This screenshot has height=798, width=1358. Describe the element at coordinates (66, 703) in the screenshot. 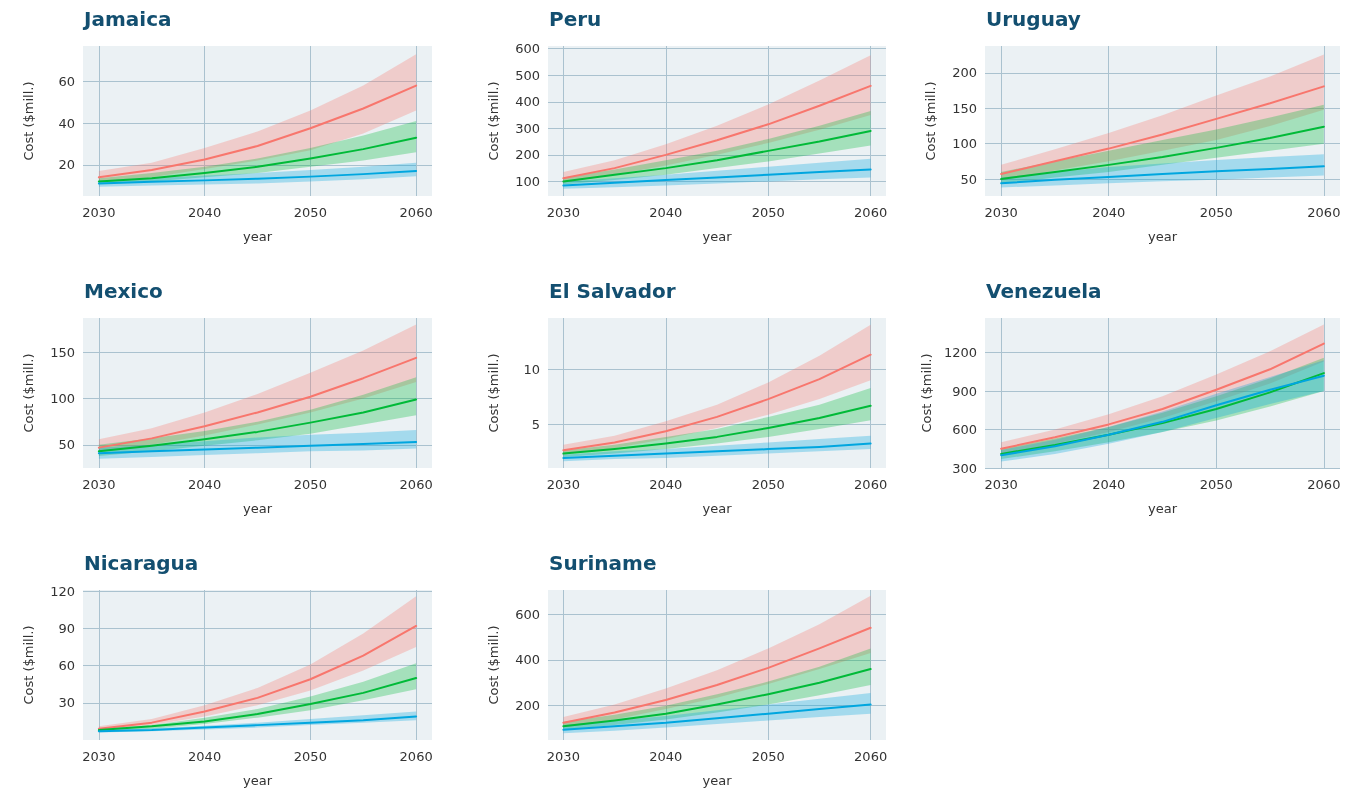

I see `y-tick-label: 30` at that location.